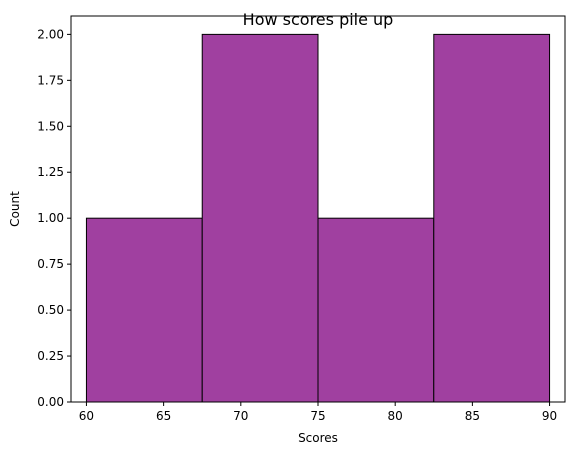  What do you see at coordinates (50, 402) in the screenshot?
I see `y-tick-label-0: 0.00` at bounding box center [50, 402].